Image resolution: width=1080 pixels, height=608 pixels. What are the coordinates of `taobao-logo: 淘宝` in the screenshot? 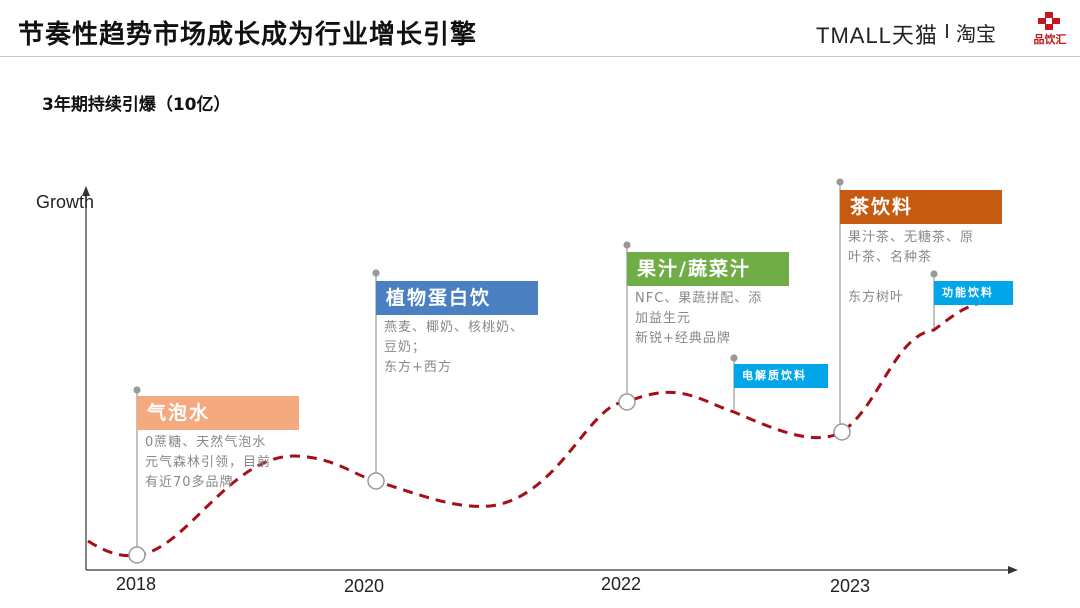 It's located at (976, 34).